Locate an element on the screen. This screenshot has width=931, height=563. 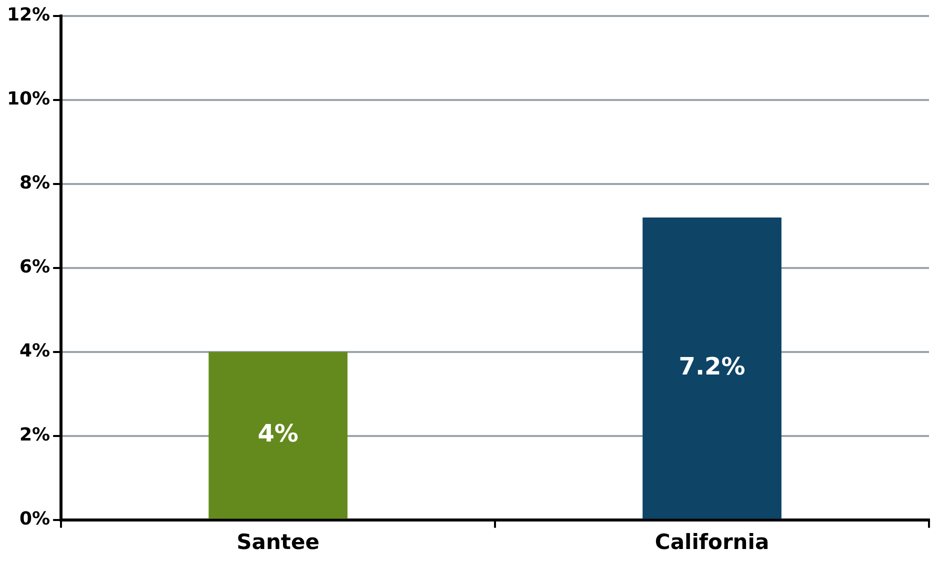
data-label: 4% is located at coordinates (278, 434).